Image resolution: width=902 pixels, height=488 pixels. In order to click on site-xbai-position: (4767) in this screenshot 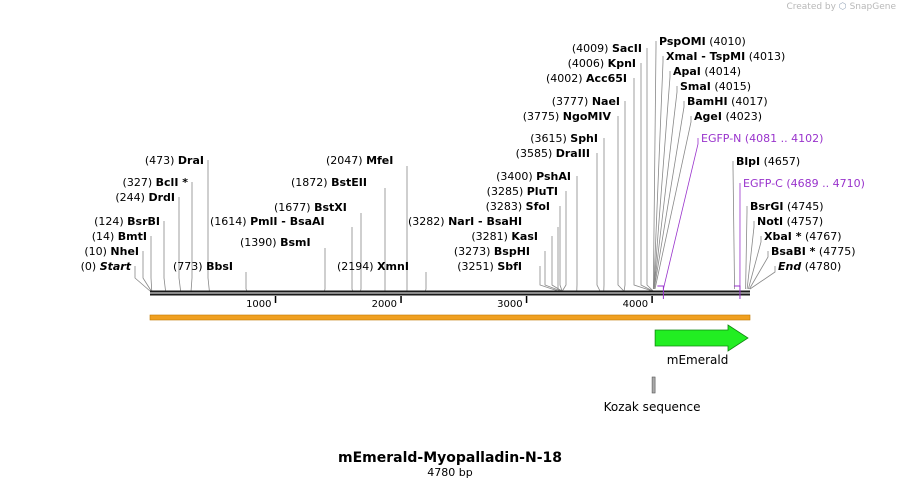, I will do `click(823, 236)`.